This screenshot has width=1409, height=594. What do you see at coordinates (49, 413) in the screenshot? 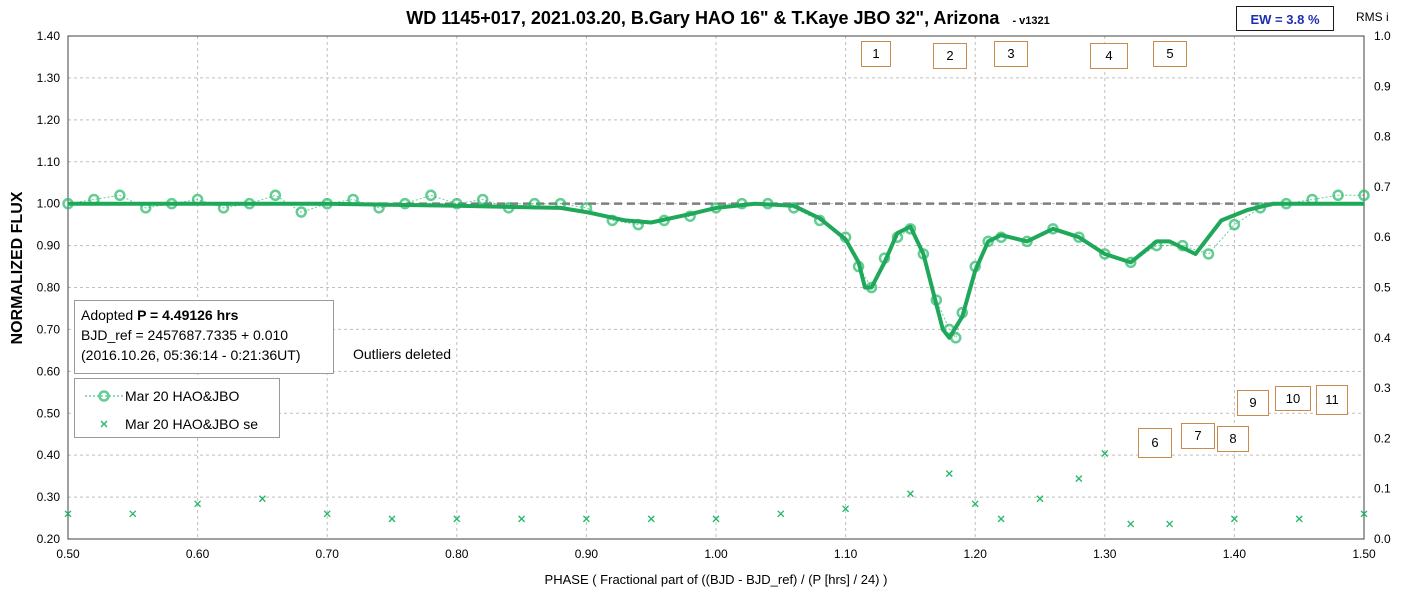
I see `y-tick-label: 0.50` at bounding box center [49, 413].